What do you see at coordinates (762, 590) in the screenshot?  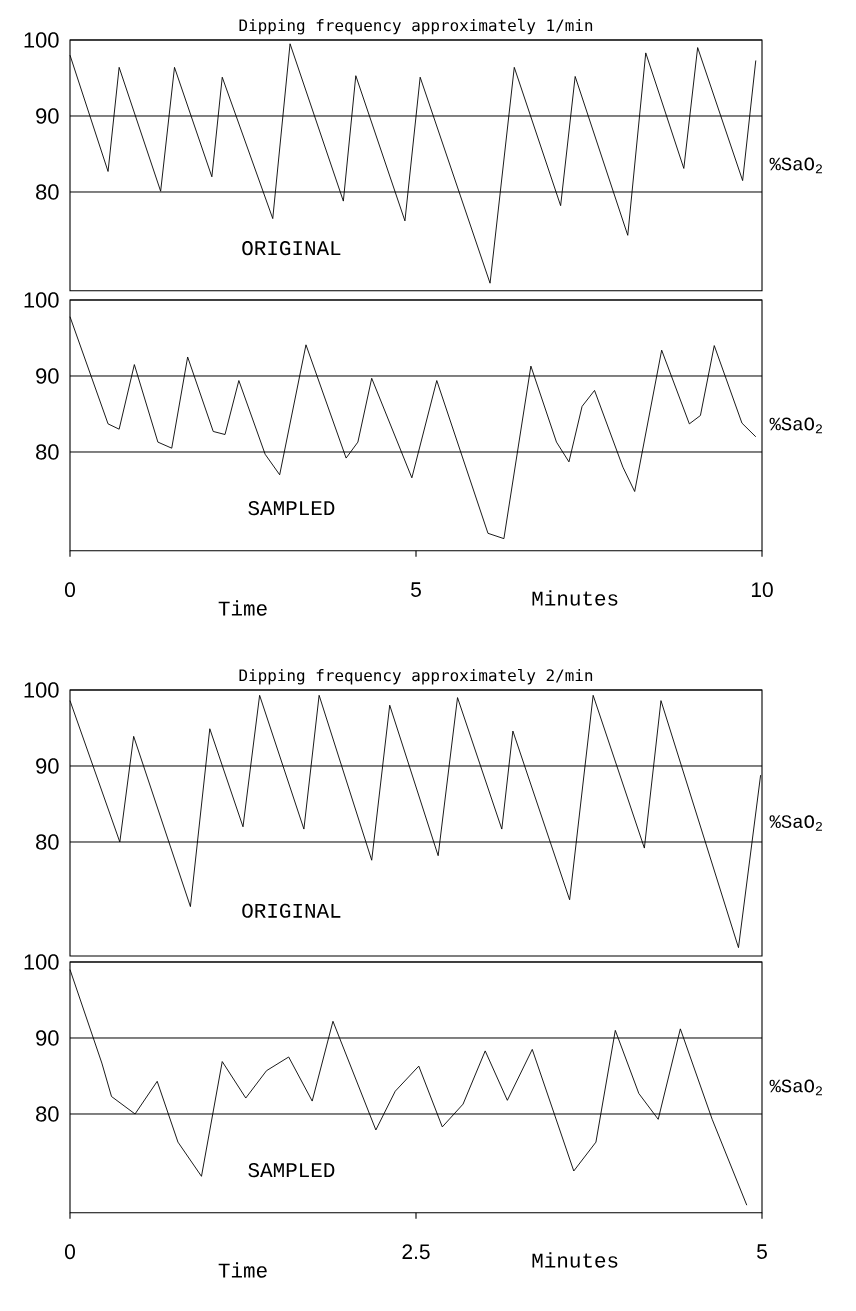 I see `x-tick-label: 10` at bounding box center [762, 590].